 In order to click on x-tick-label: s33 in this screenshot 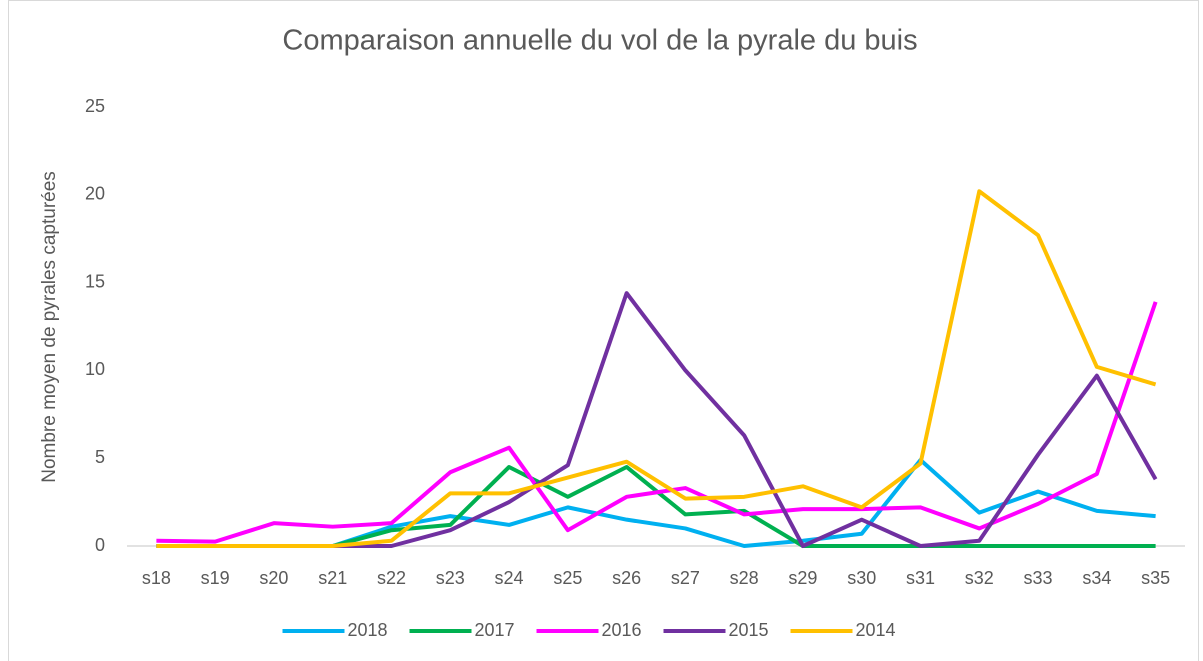, I will do `click(1038, 578)`.